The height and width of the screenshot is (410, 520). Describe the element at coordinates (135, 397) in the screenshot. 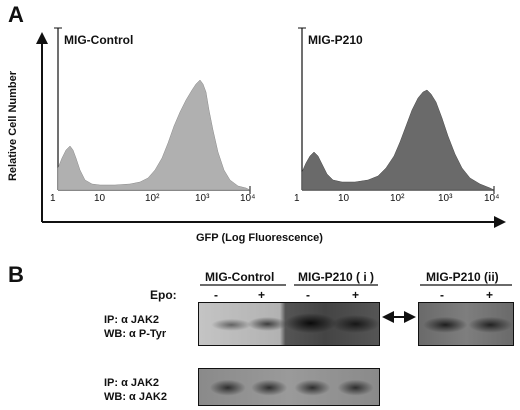

I see `blot2-label-line2: WB: α JAK2` at that location.